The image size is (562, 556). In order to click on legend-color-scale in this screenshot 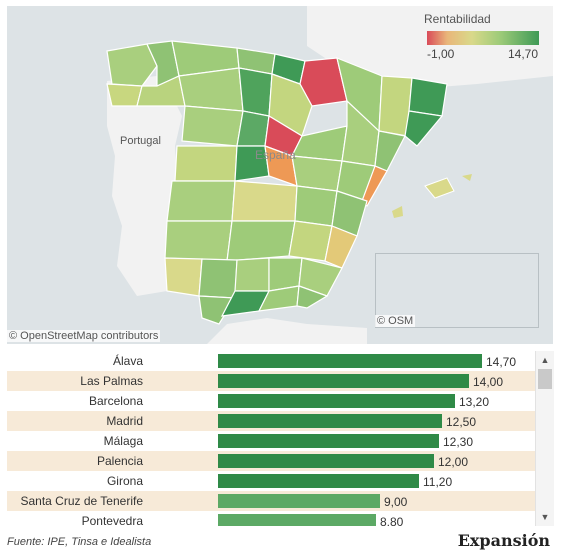, I will do `click(483, 38)`.